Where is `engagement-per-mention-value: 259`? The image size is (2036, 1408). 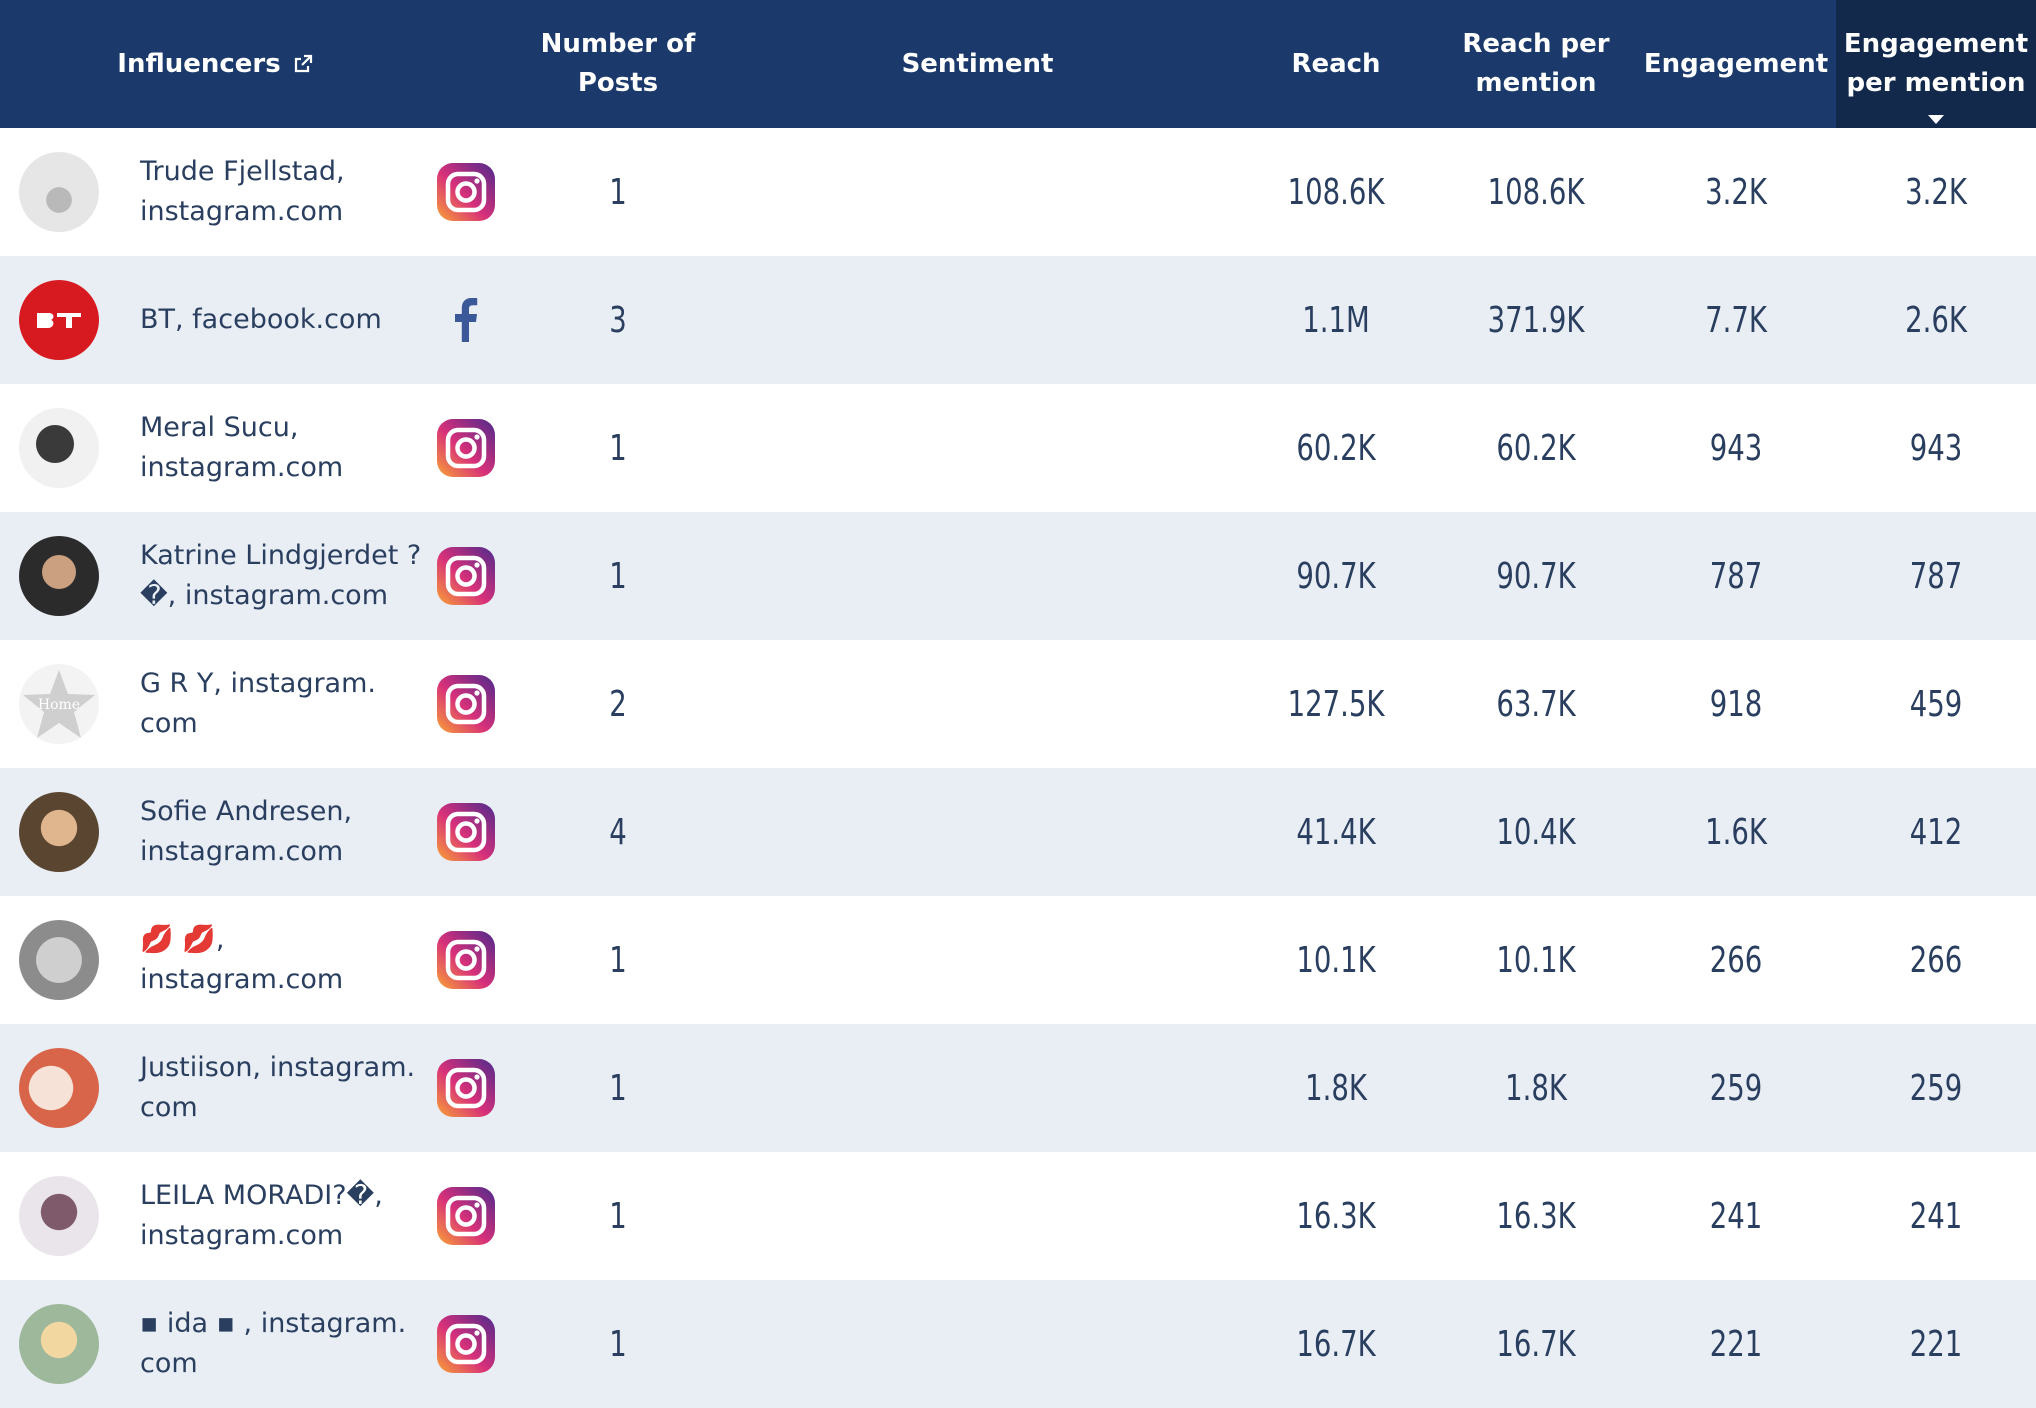 engagement-per-mention-value: 259 is located at coordinates (1936, 1088).